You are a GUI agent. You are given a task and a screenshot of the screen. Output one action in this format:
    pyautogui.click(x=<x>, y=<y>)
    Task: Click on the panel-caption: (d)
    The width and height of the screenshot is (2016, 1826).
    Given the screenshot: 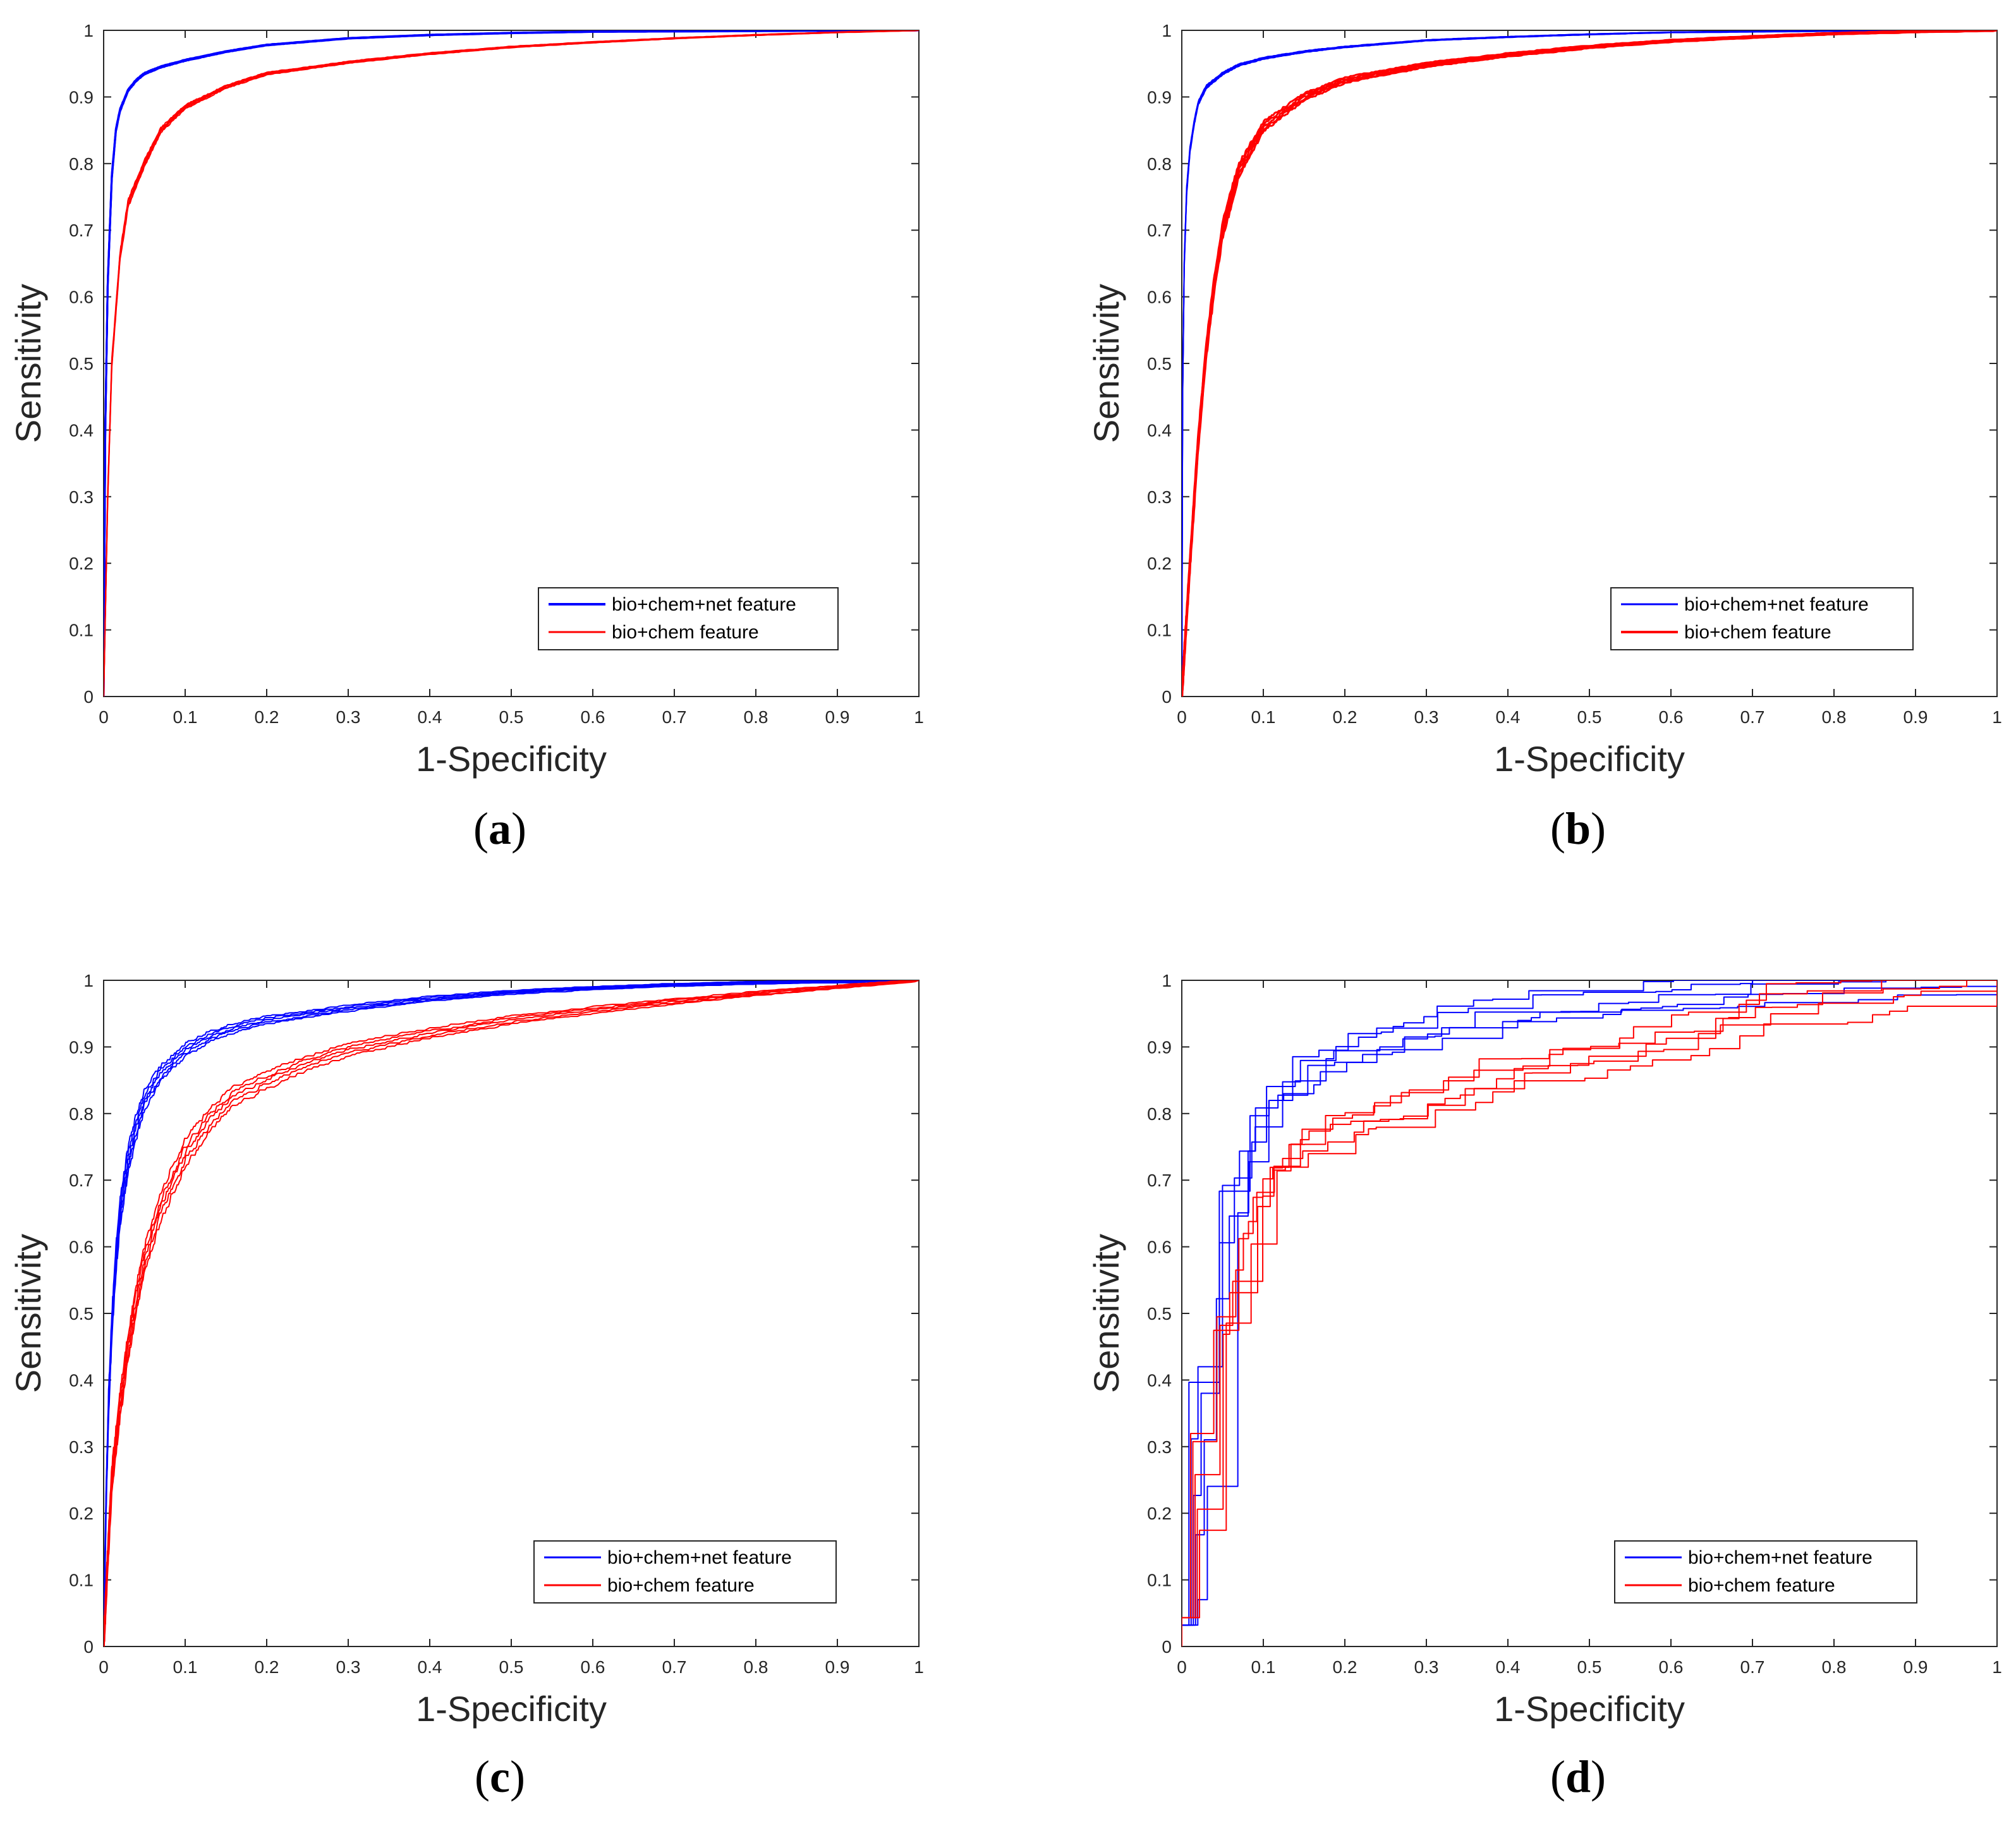 What is the action you would take?
    pyautogui.click(x=1578, y=1777)
    